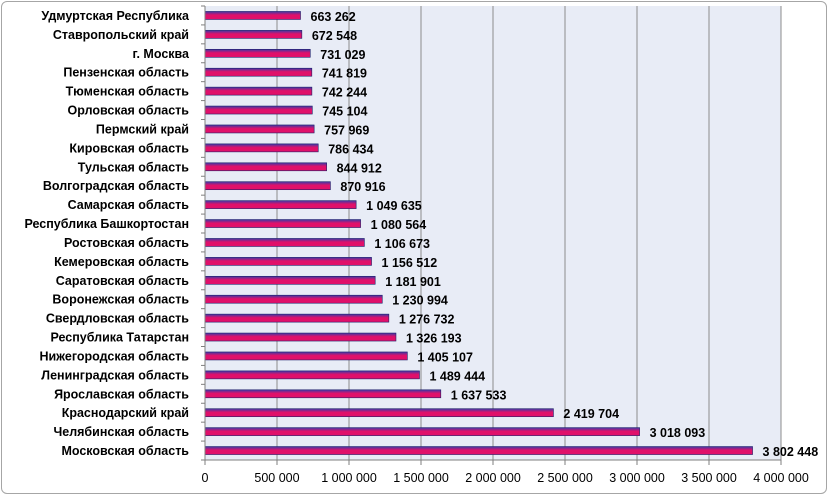  What do you see at coordinates (121, 432) in the screenshot?
I see `category-label: Челябинская область` at bounding box center [121, 432].